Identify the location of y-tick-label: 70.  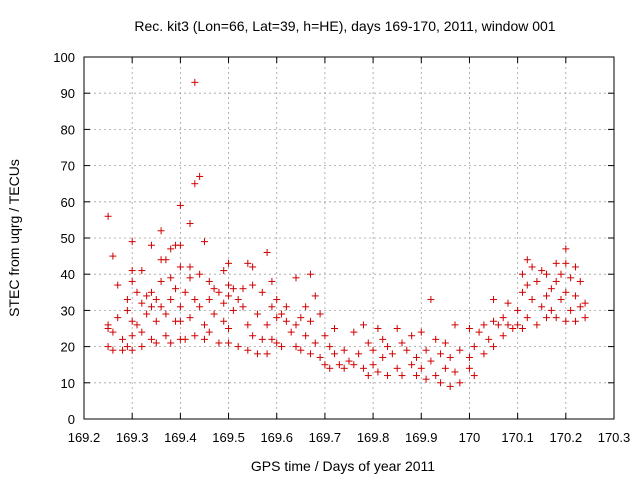
(68, 166).